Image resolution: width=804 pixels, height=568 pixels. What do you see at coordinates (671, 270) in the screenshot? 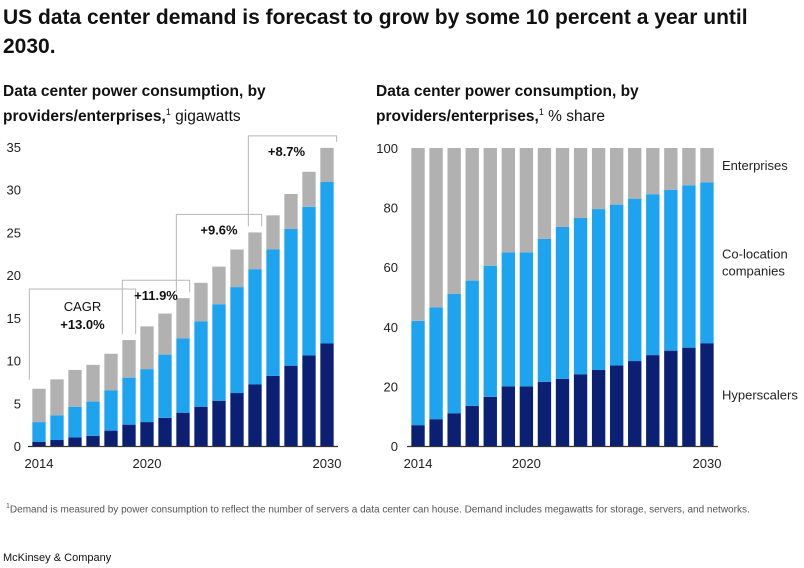
I see `right-bar-2028-seg1` at bounding box center [671, 270].